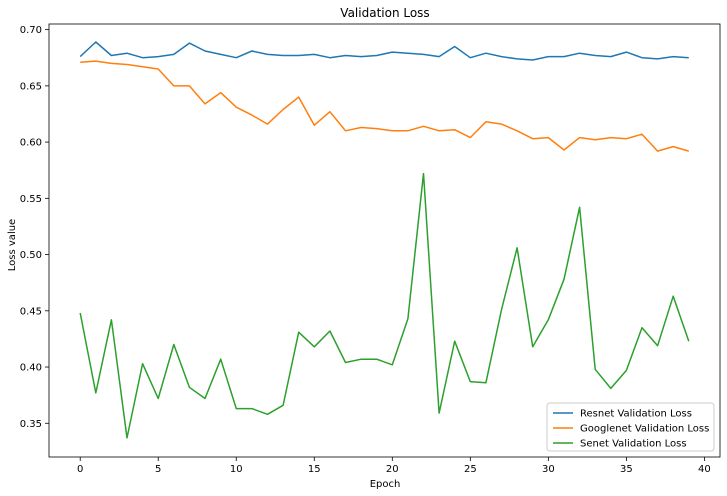  I want to click on x-tick-label: 25, so click(470, 469).